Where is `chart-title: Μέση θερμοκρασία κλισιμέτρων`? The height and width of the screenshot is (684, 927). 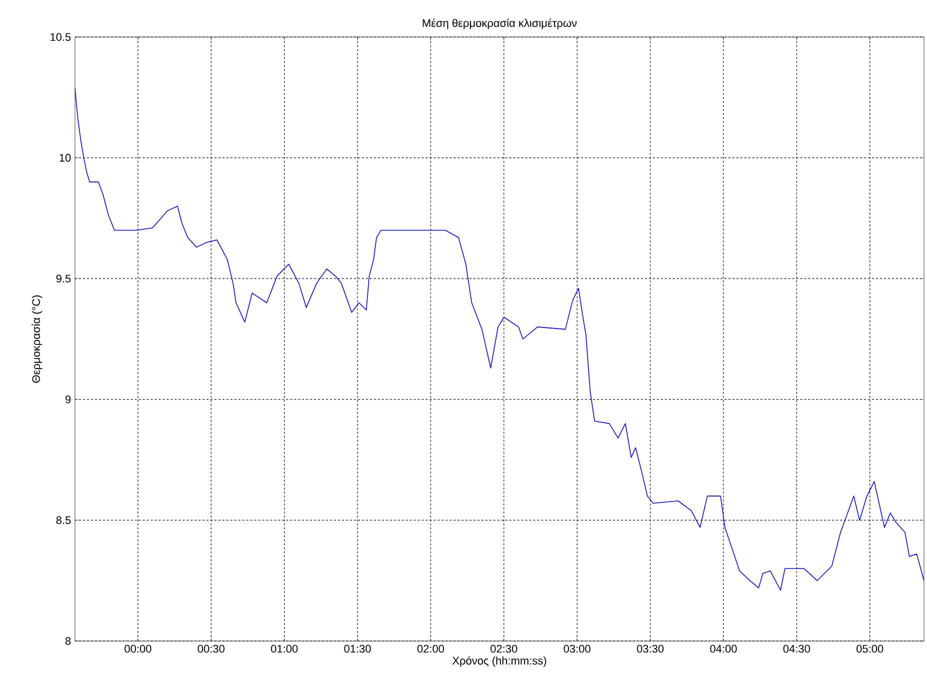 chart-title: Μέση θερμοκρασία κλισιμέτρων is located at coordinates (499, 24).